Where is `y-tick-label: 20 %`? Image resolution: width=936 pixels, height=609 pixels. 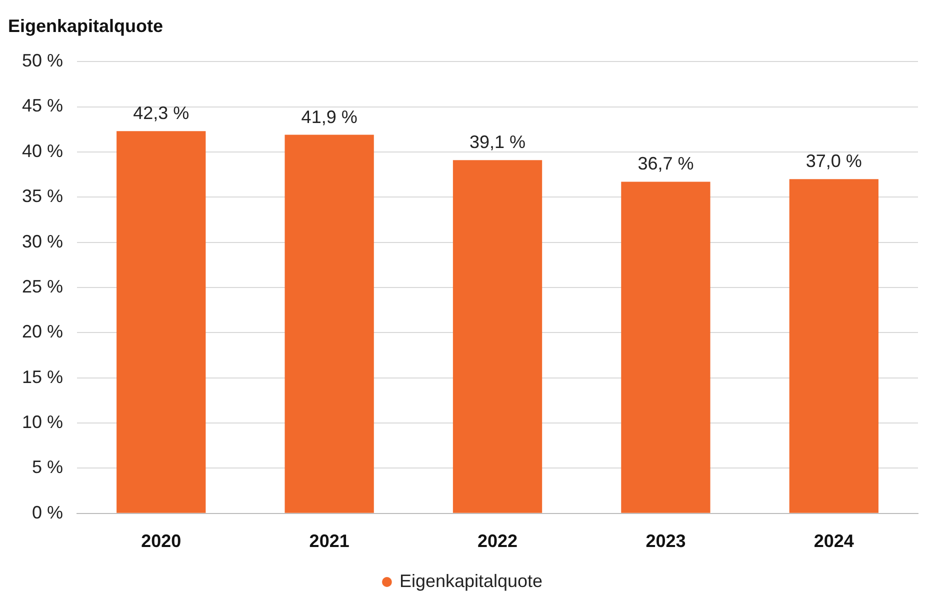
y-tick-label: 20 % is located at coordinates (43, 332).